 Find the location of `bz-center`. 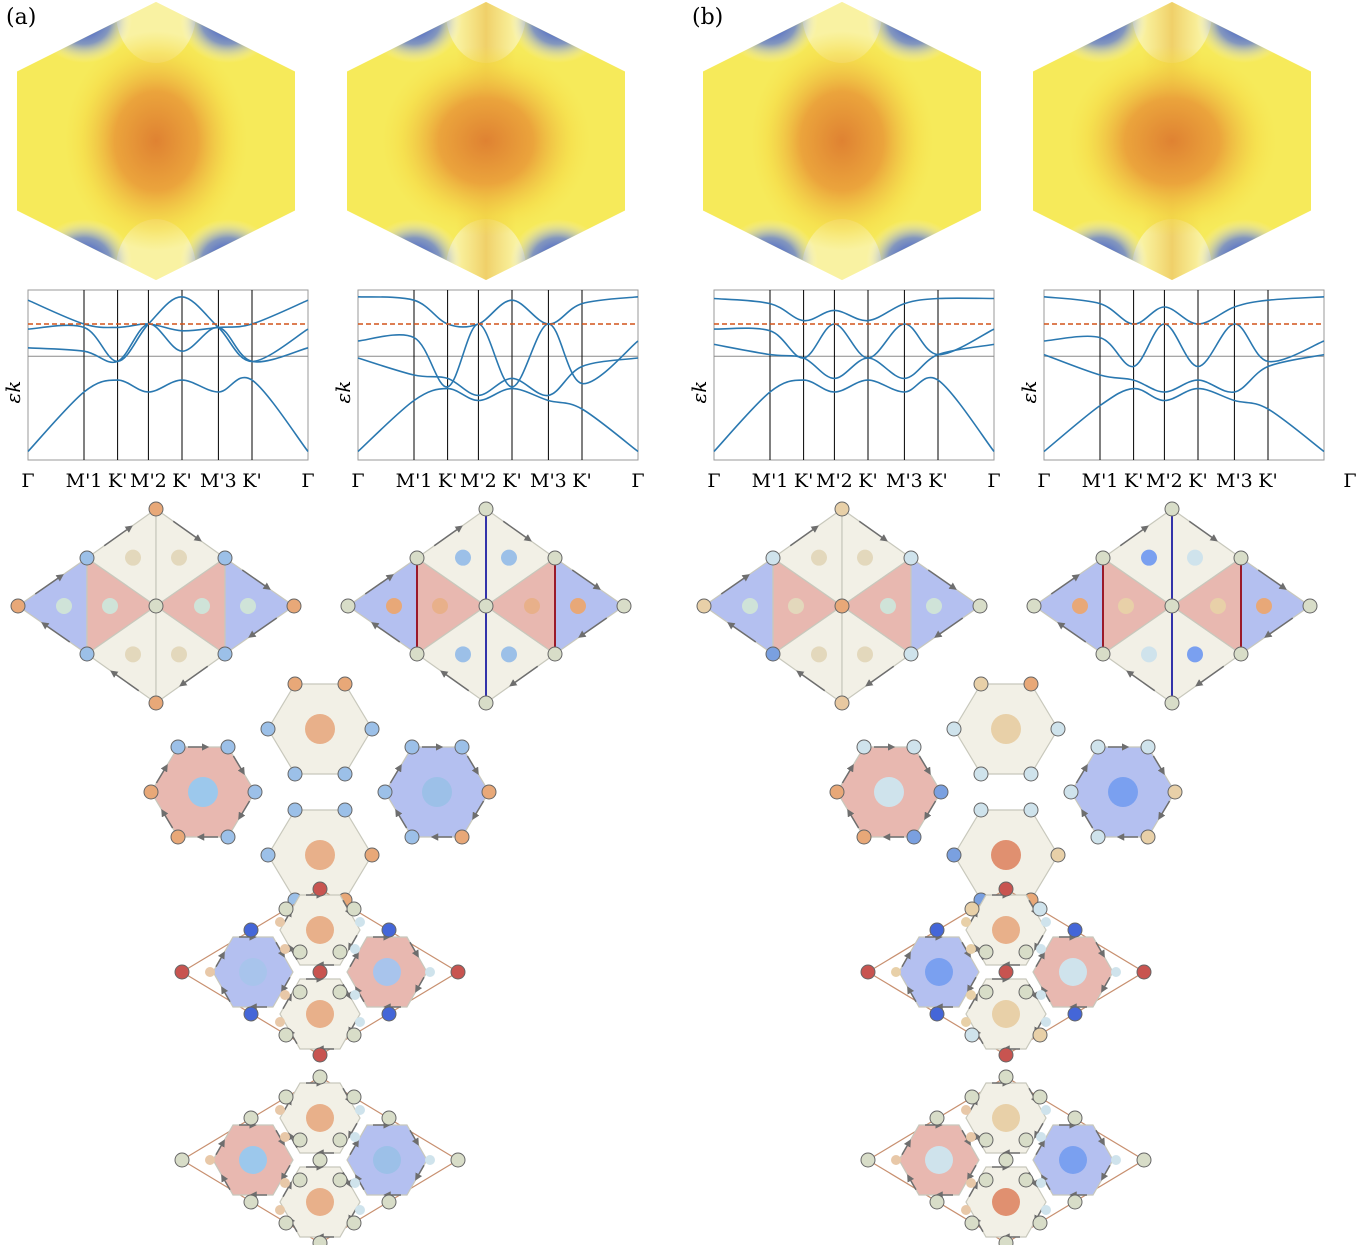

bz-center is located at coordinates (156, 141).